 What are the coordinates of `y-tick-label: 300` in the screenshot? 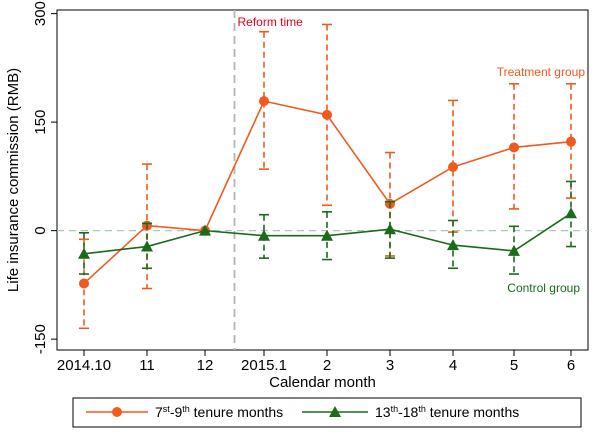 It's located at (40, 13).